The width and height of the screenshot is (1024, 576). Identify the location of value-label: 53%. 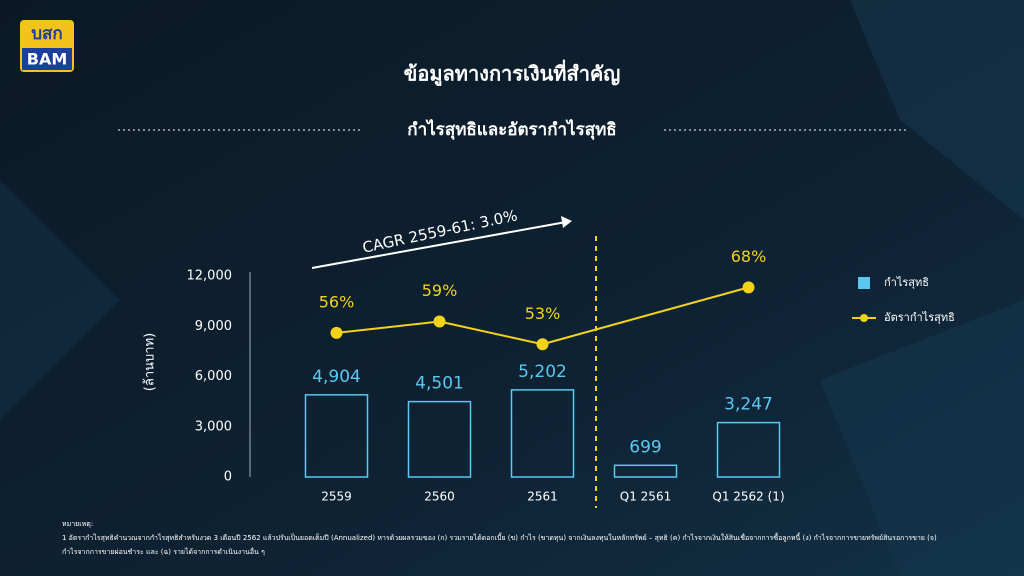
(543, 313).